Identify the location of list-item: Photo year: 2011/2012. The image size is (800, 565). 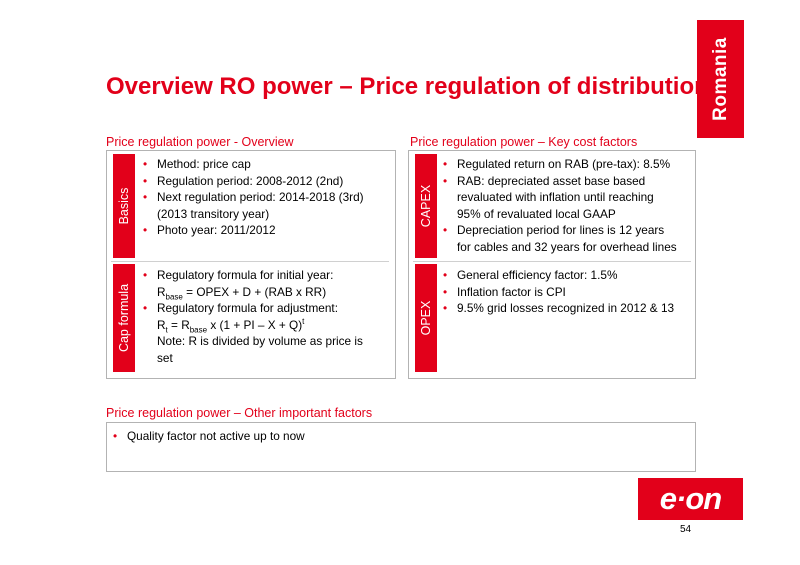
(268, 230).